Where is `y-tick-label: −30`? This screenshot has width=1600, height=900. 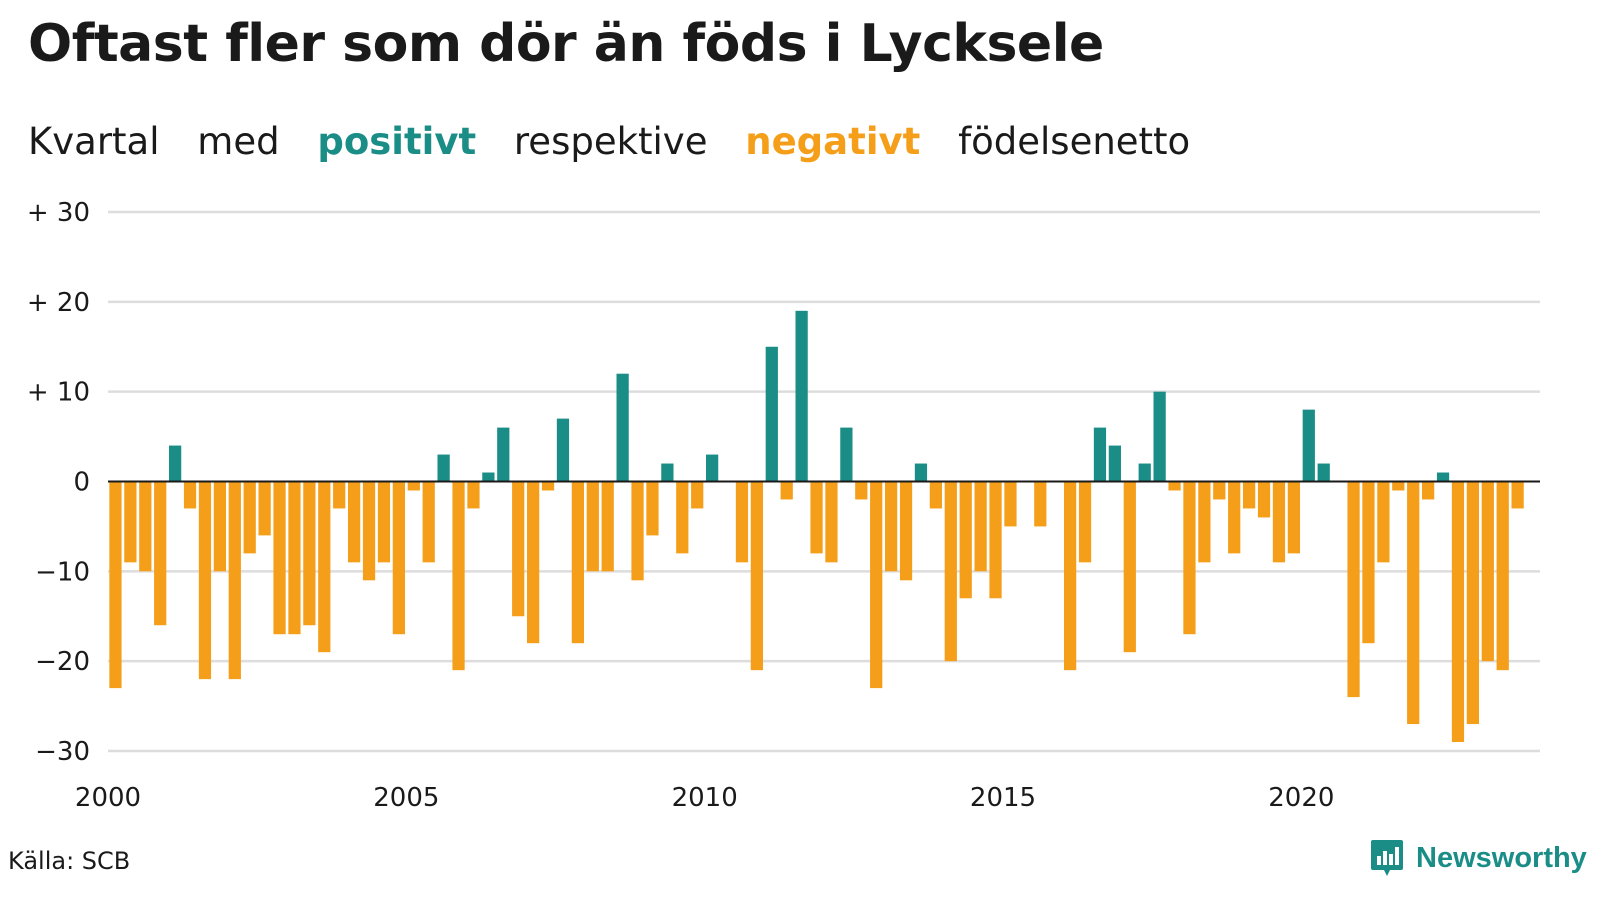
y-tick-label: −30 is located at coordinates (62, 752).